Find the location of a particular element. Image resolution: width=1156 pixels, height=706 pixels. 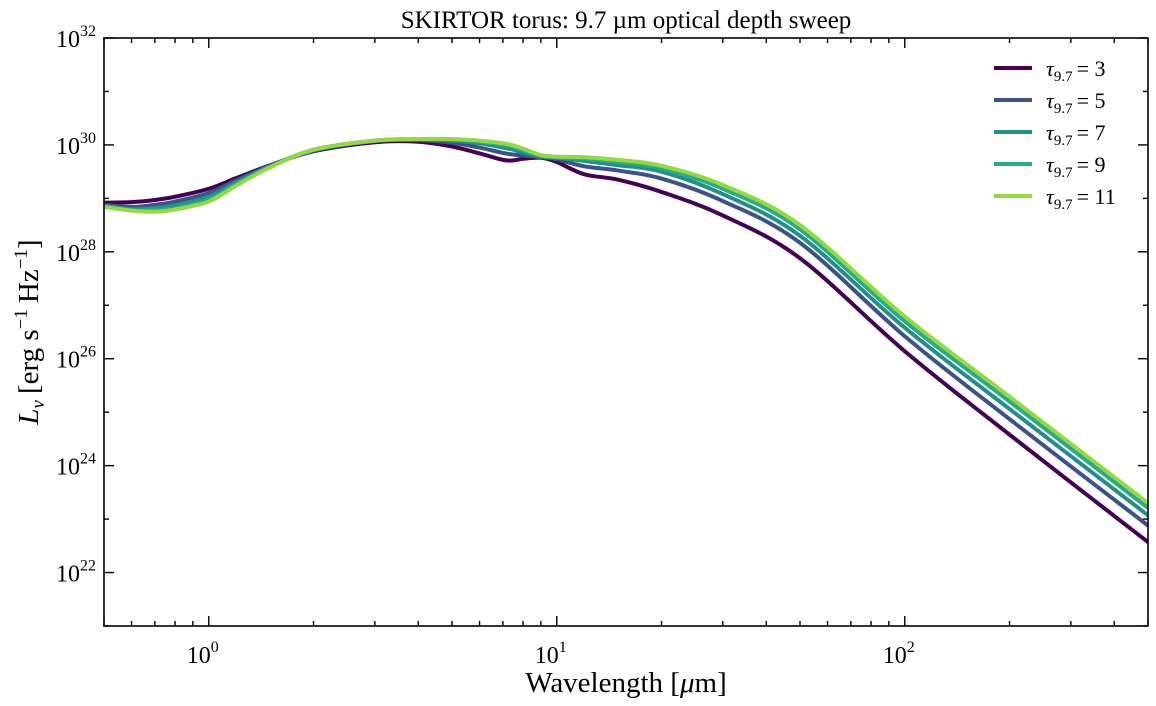

x-tick-label: 10¹ is located at coordinates (551, 654).